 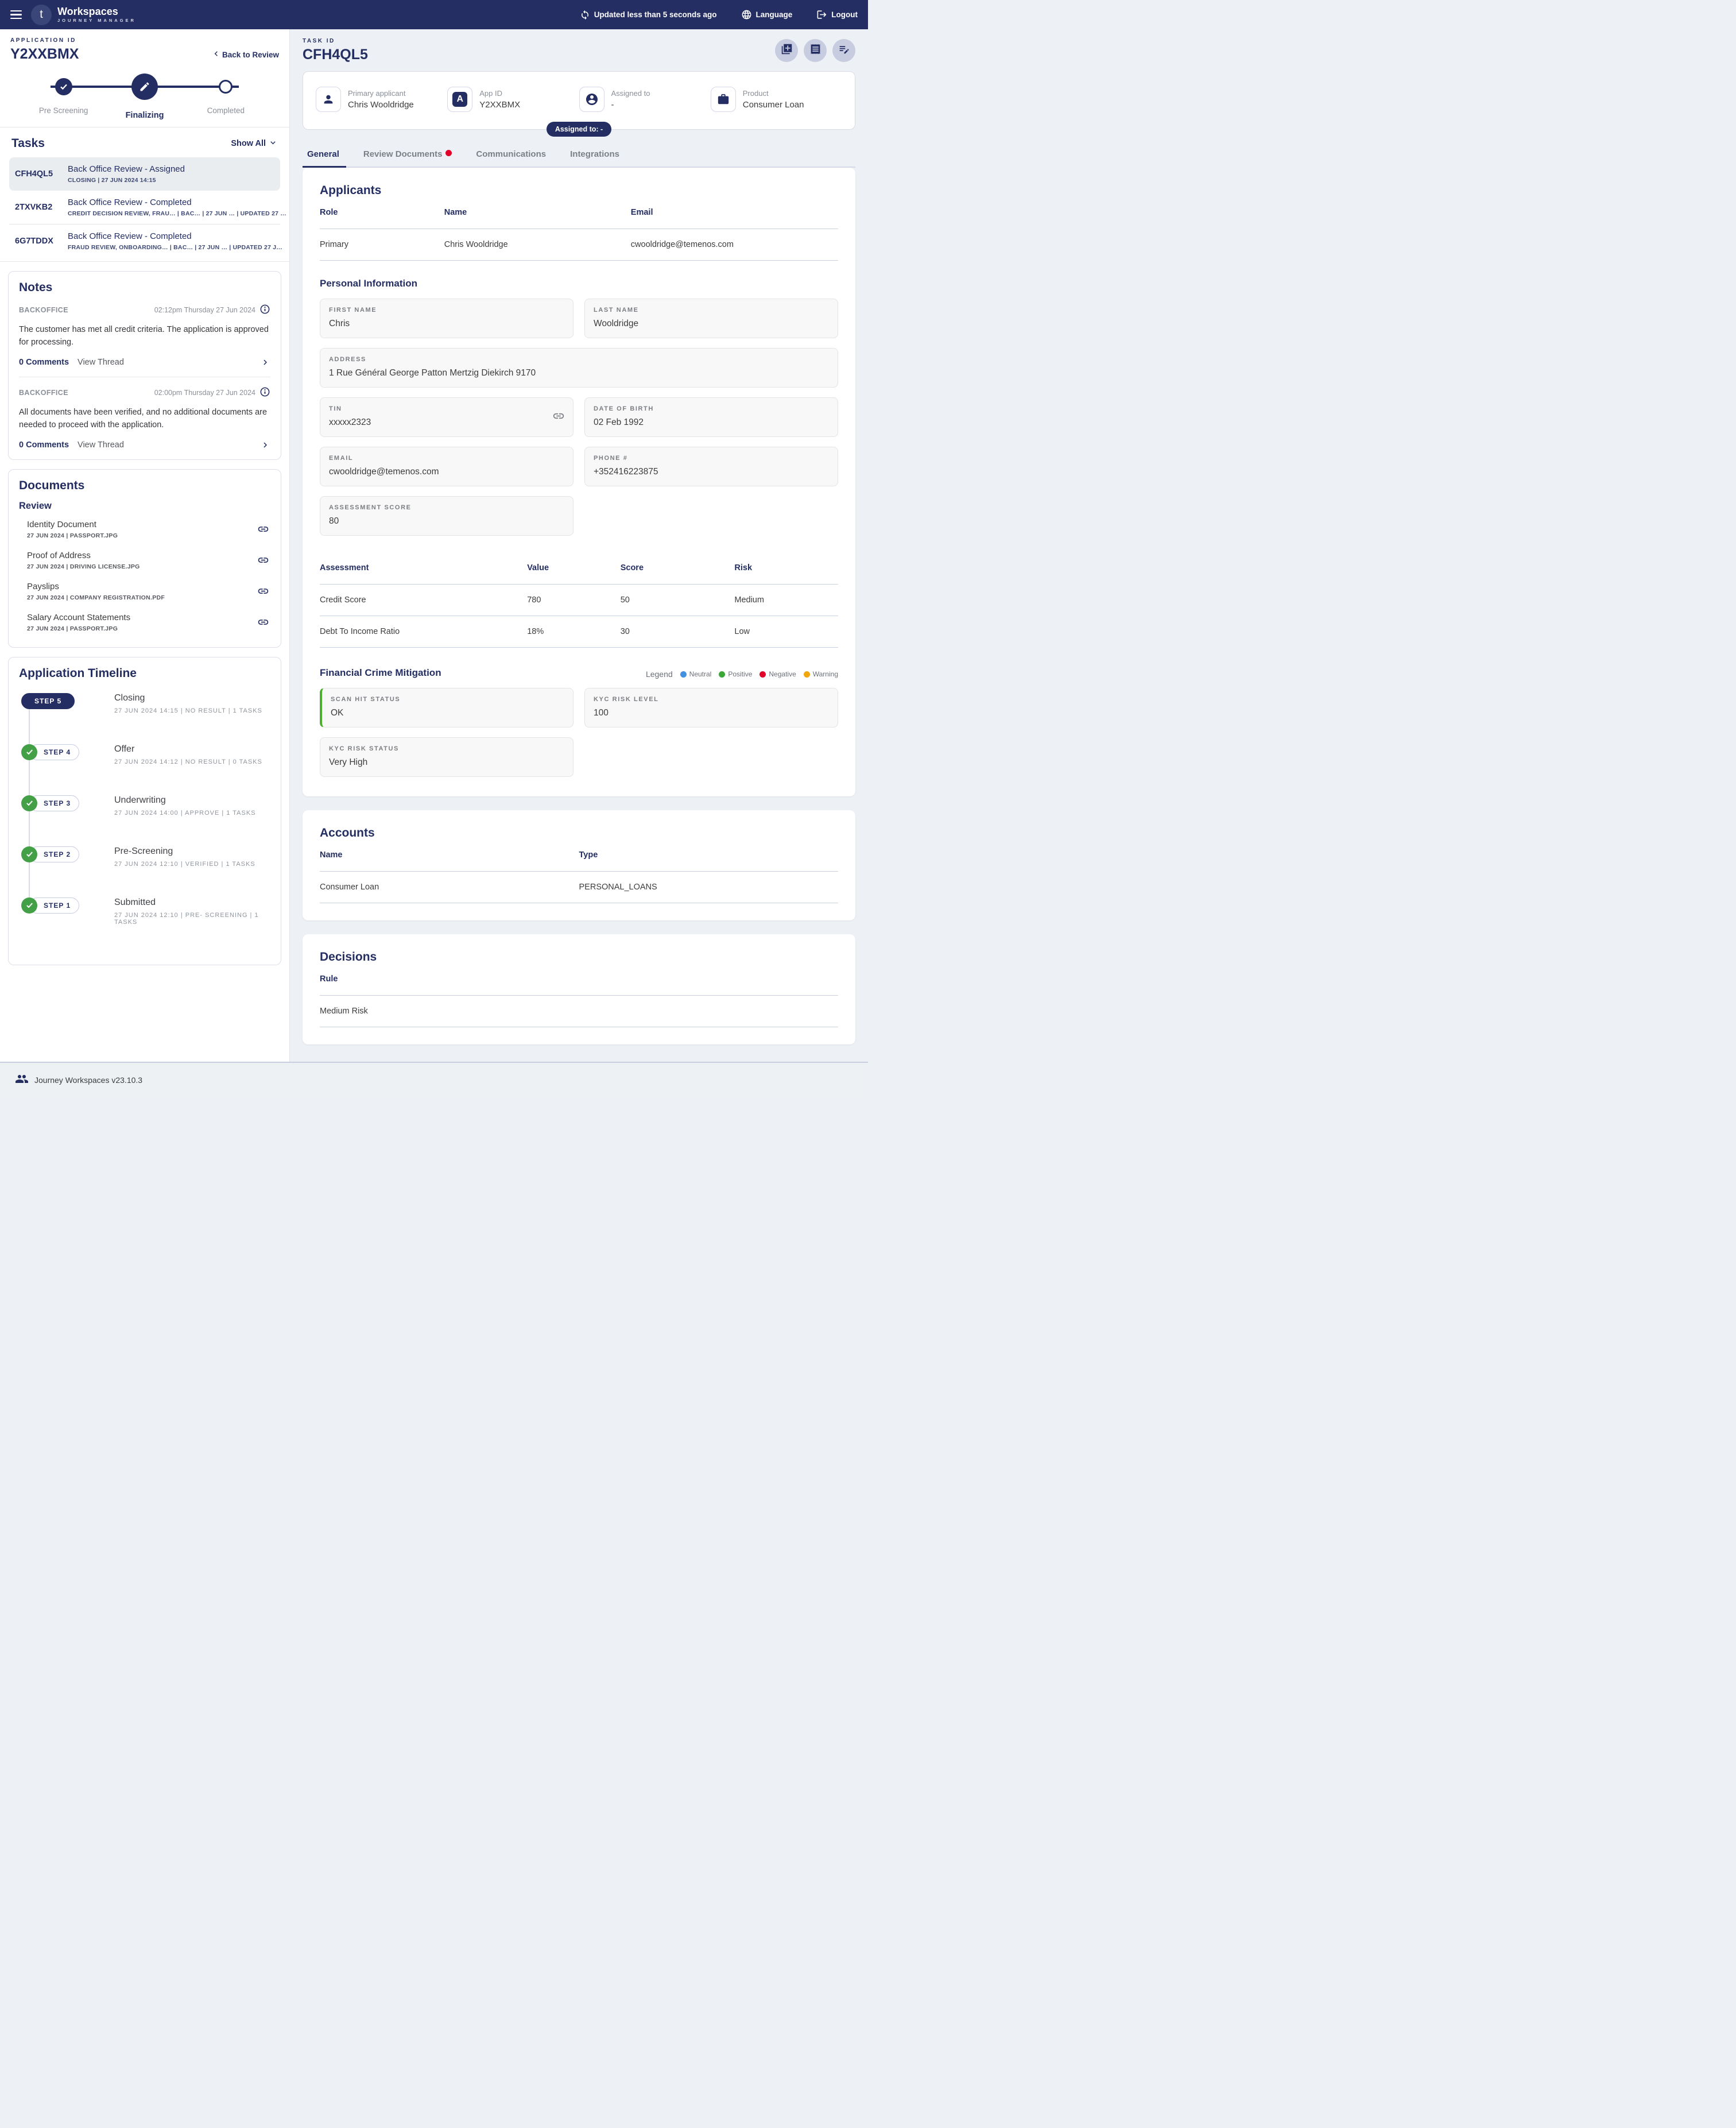 I want to click on phone-field: PHONE # +352416223875, so click(x=711, y=466).